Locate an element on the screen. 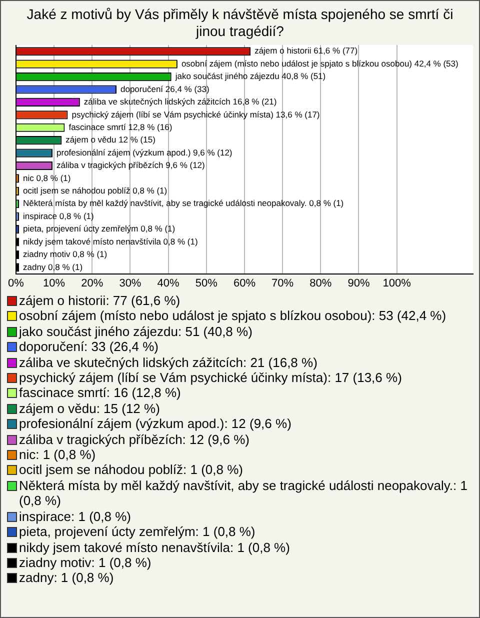  text: Některá místa by měl každý navštívit, aby se tragické události neopakovaly.: 1 (0,8 %) is located at coordinates (243, 493).